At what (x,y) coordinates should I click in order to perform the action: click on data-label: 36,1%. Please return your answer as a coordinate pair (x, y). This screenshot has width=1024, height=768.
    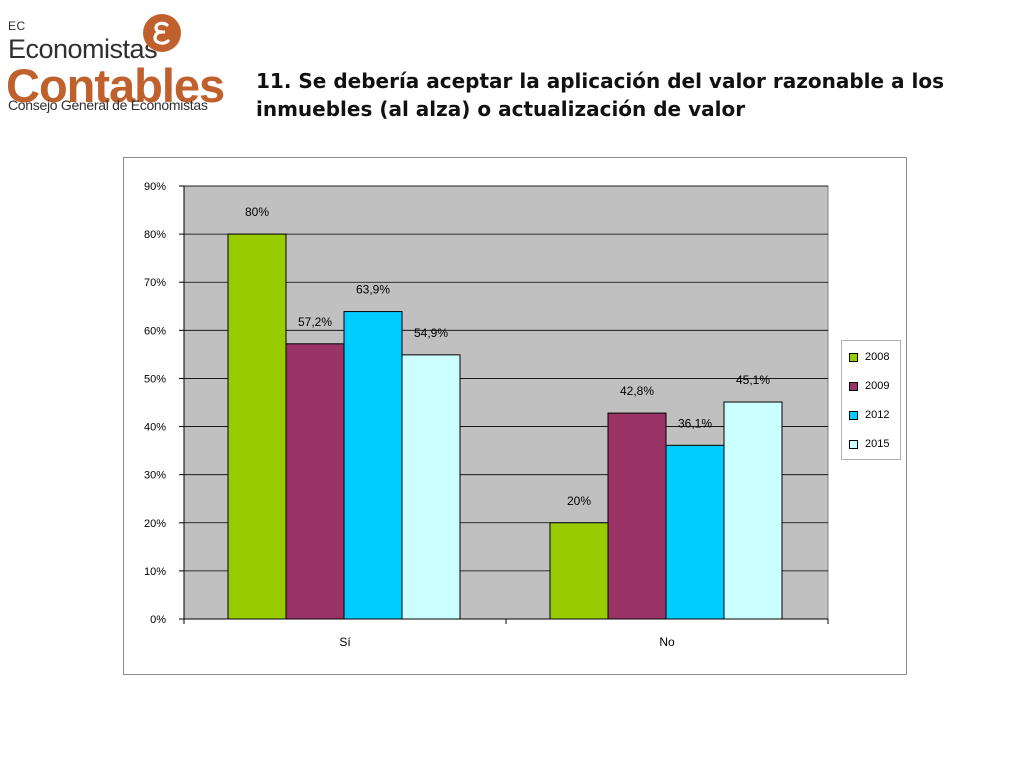
    Looking at the image, I should click on (695, 423).